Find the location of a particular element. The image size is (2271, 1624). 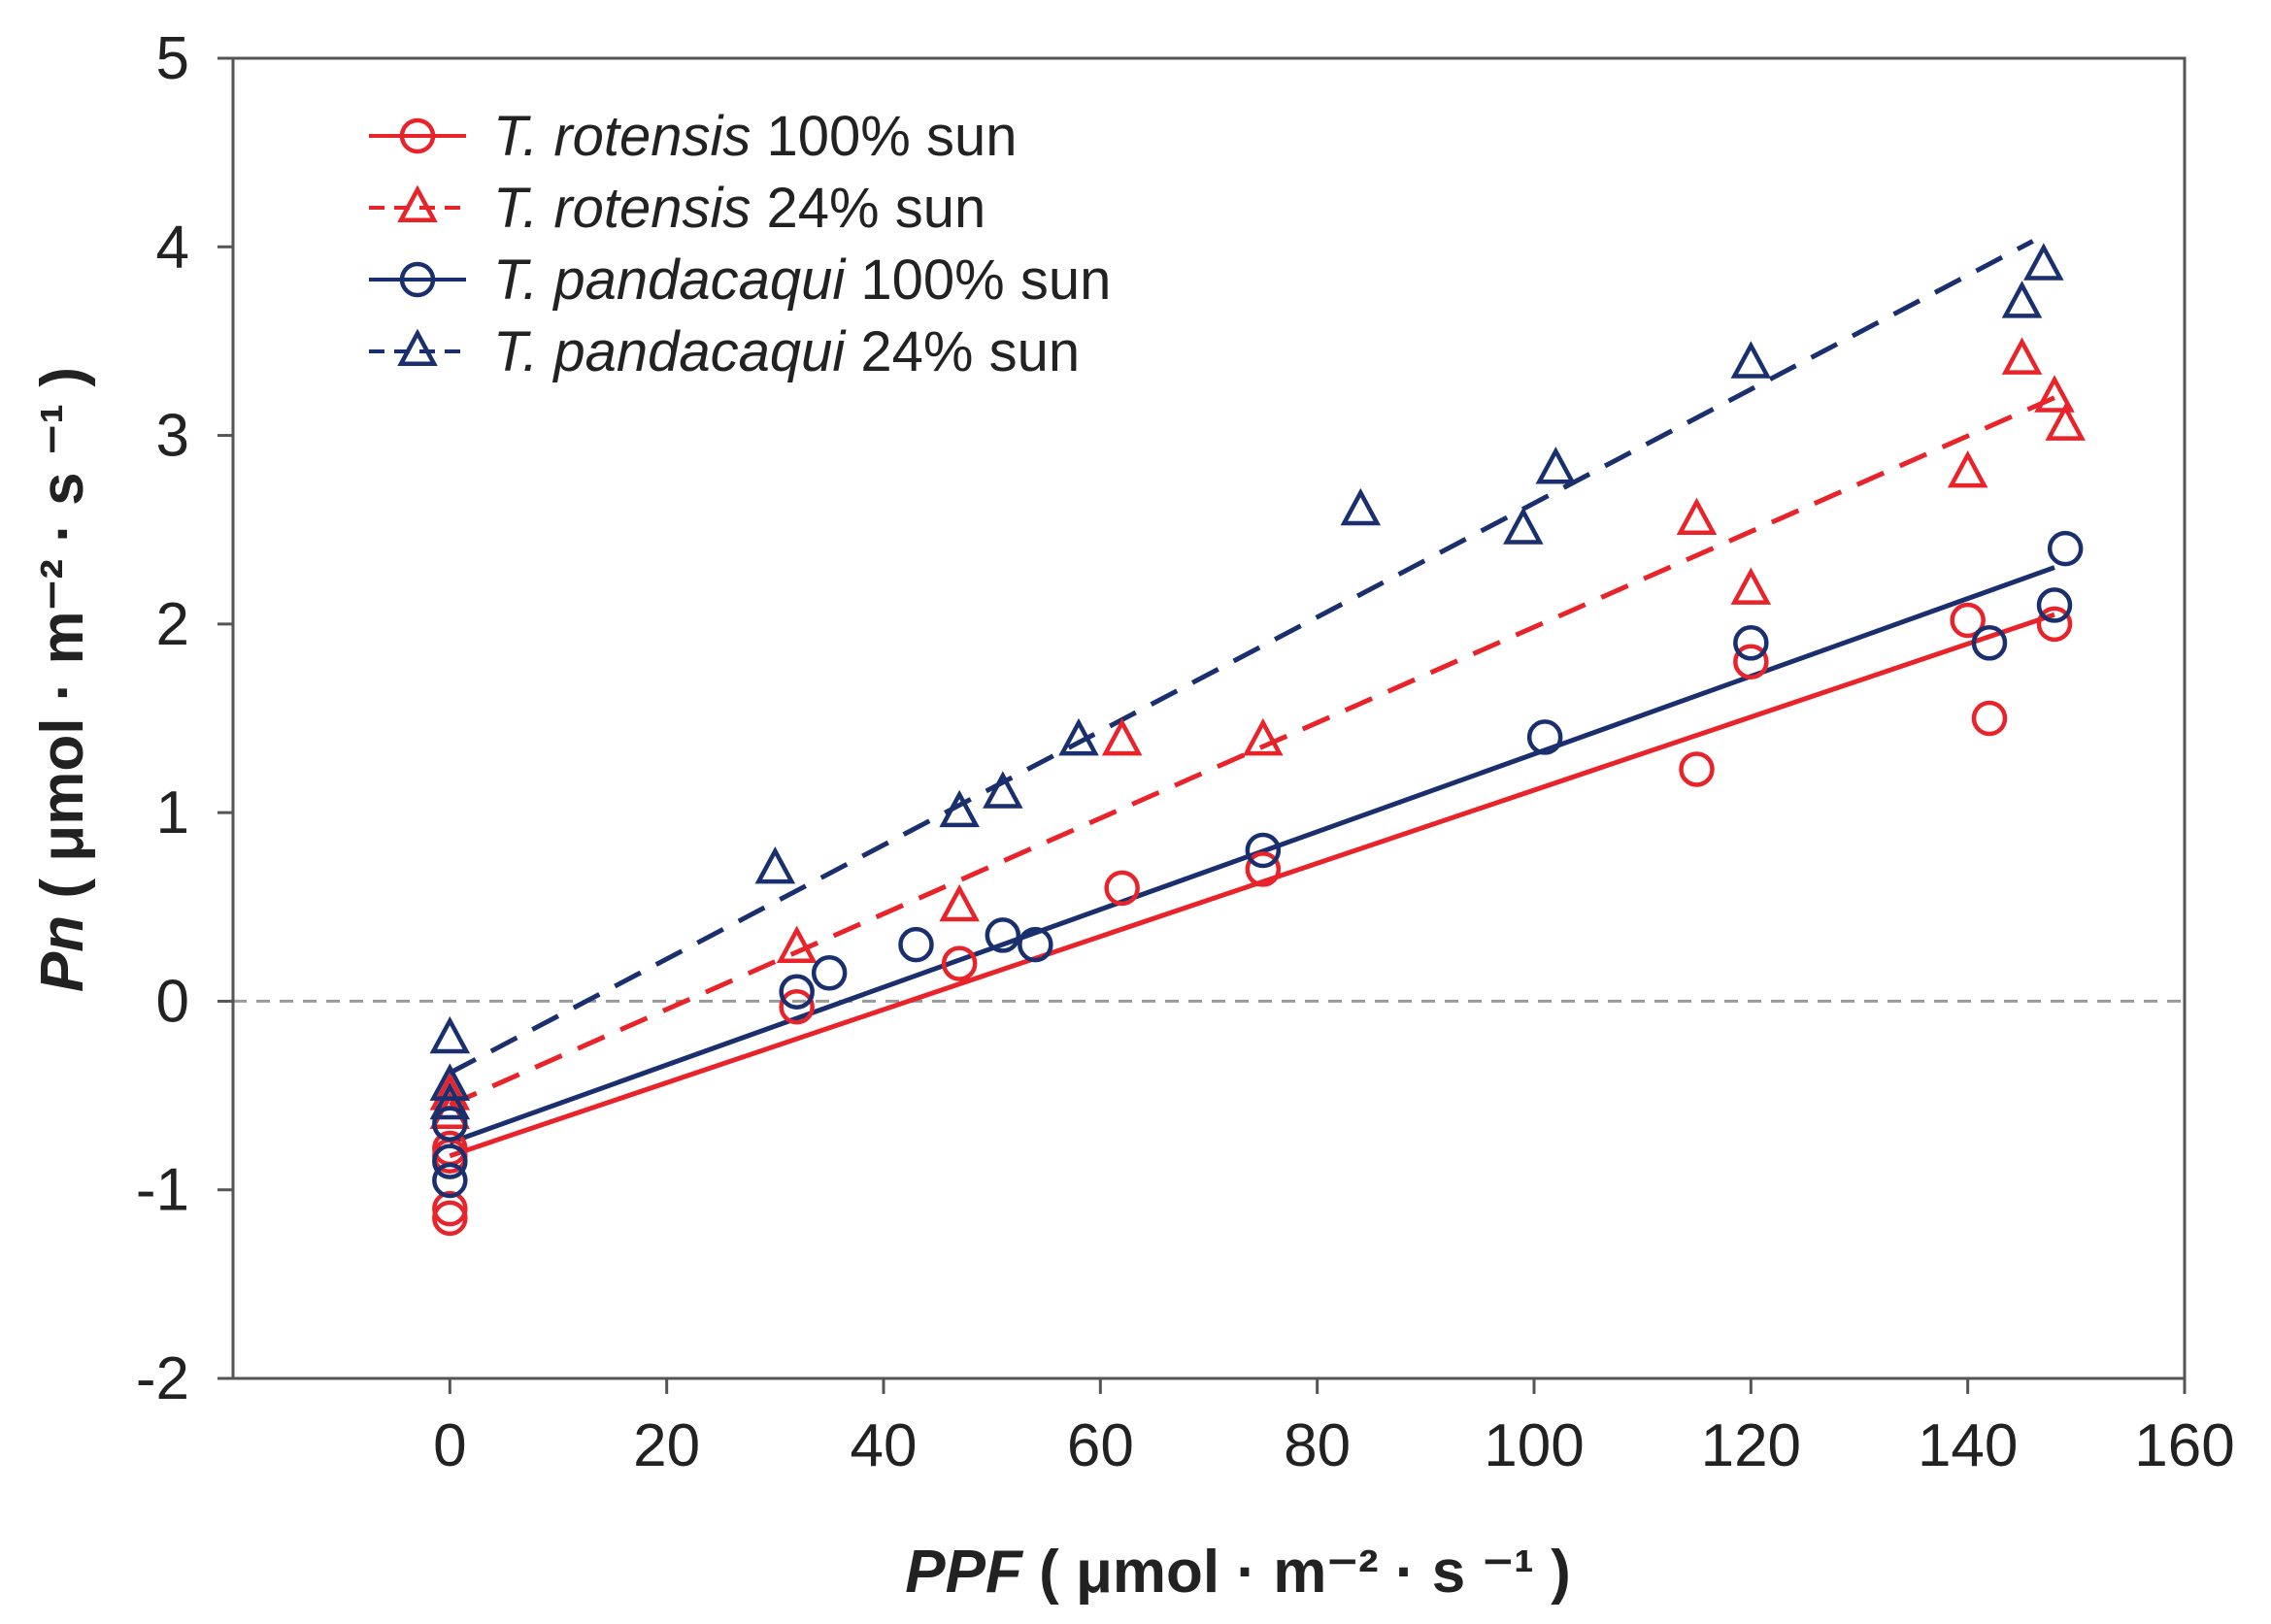

legend-label-1: T. rotensis 24% sun is located at coordinates (739, 208).